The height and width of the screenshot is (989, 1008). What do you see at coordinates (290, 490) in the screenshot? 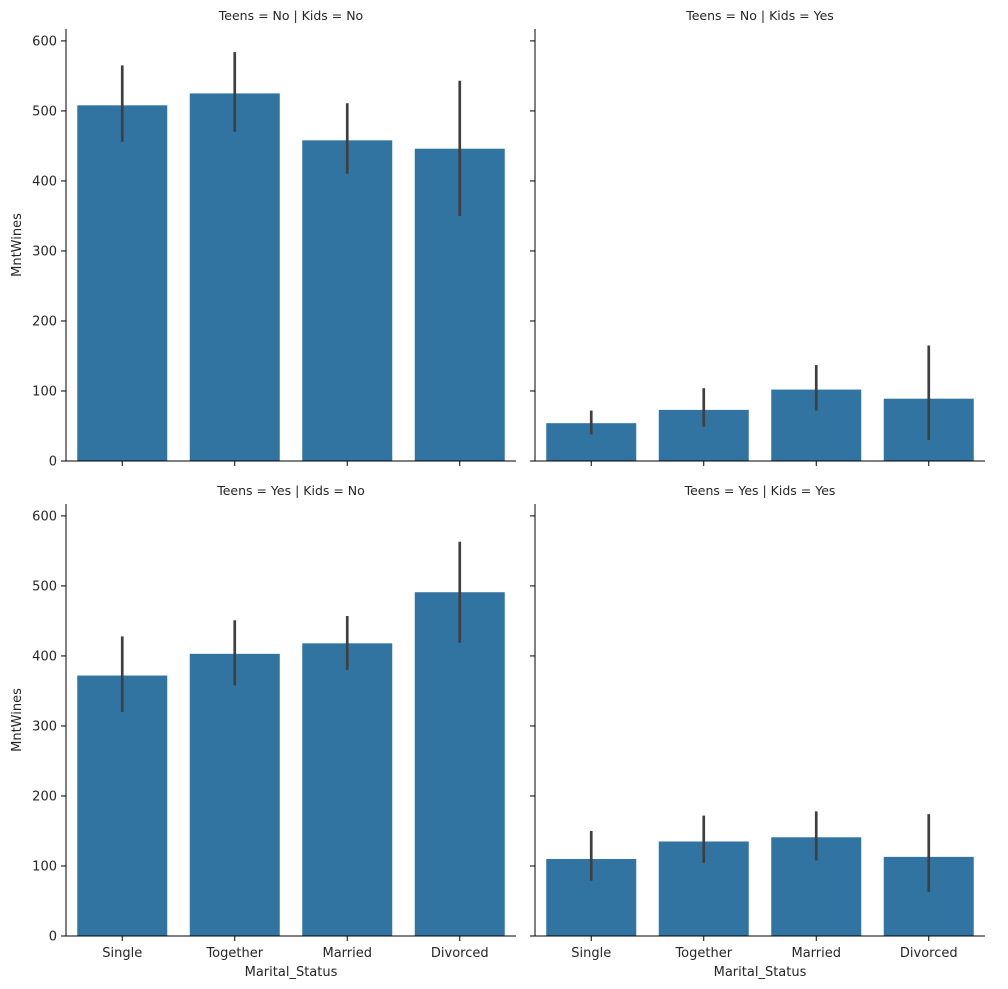
I see `facet-title: Teens = Yes | Kids = No` at bounding box center [290, 490].